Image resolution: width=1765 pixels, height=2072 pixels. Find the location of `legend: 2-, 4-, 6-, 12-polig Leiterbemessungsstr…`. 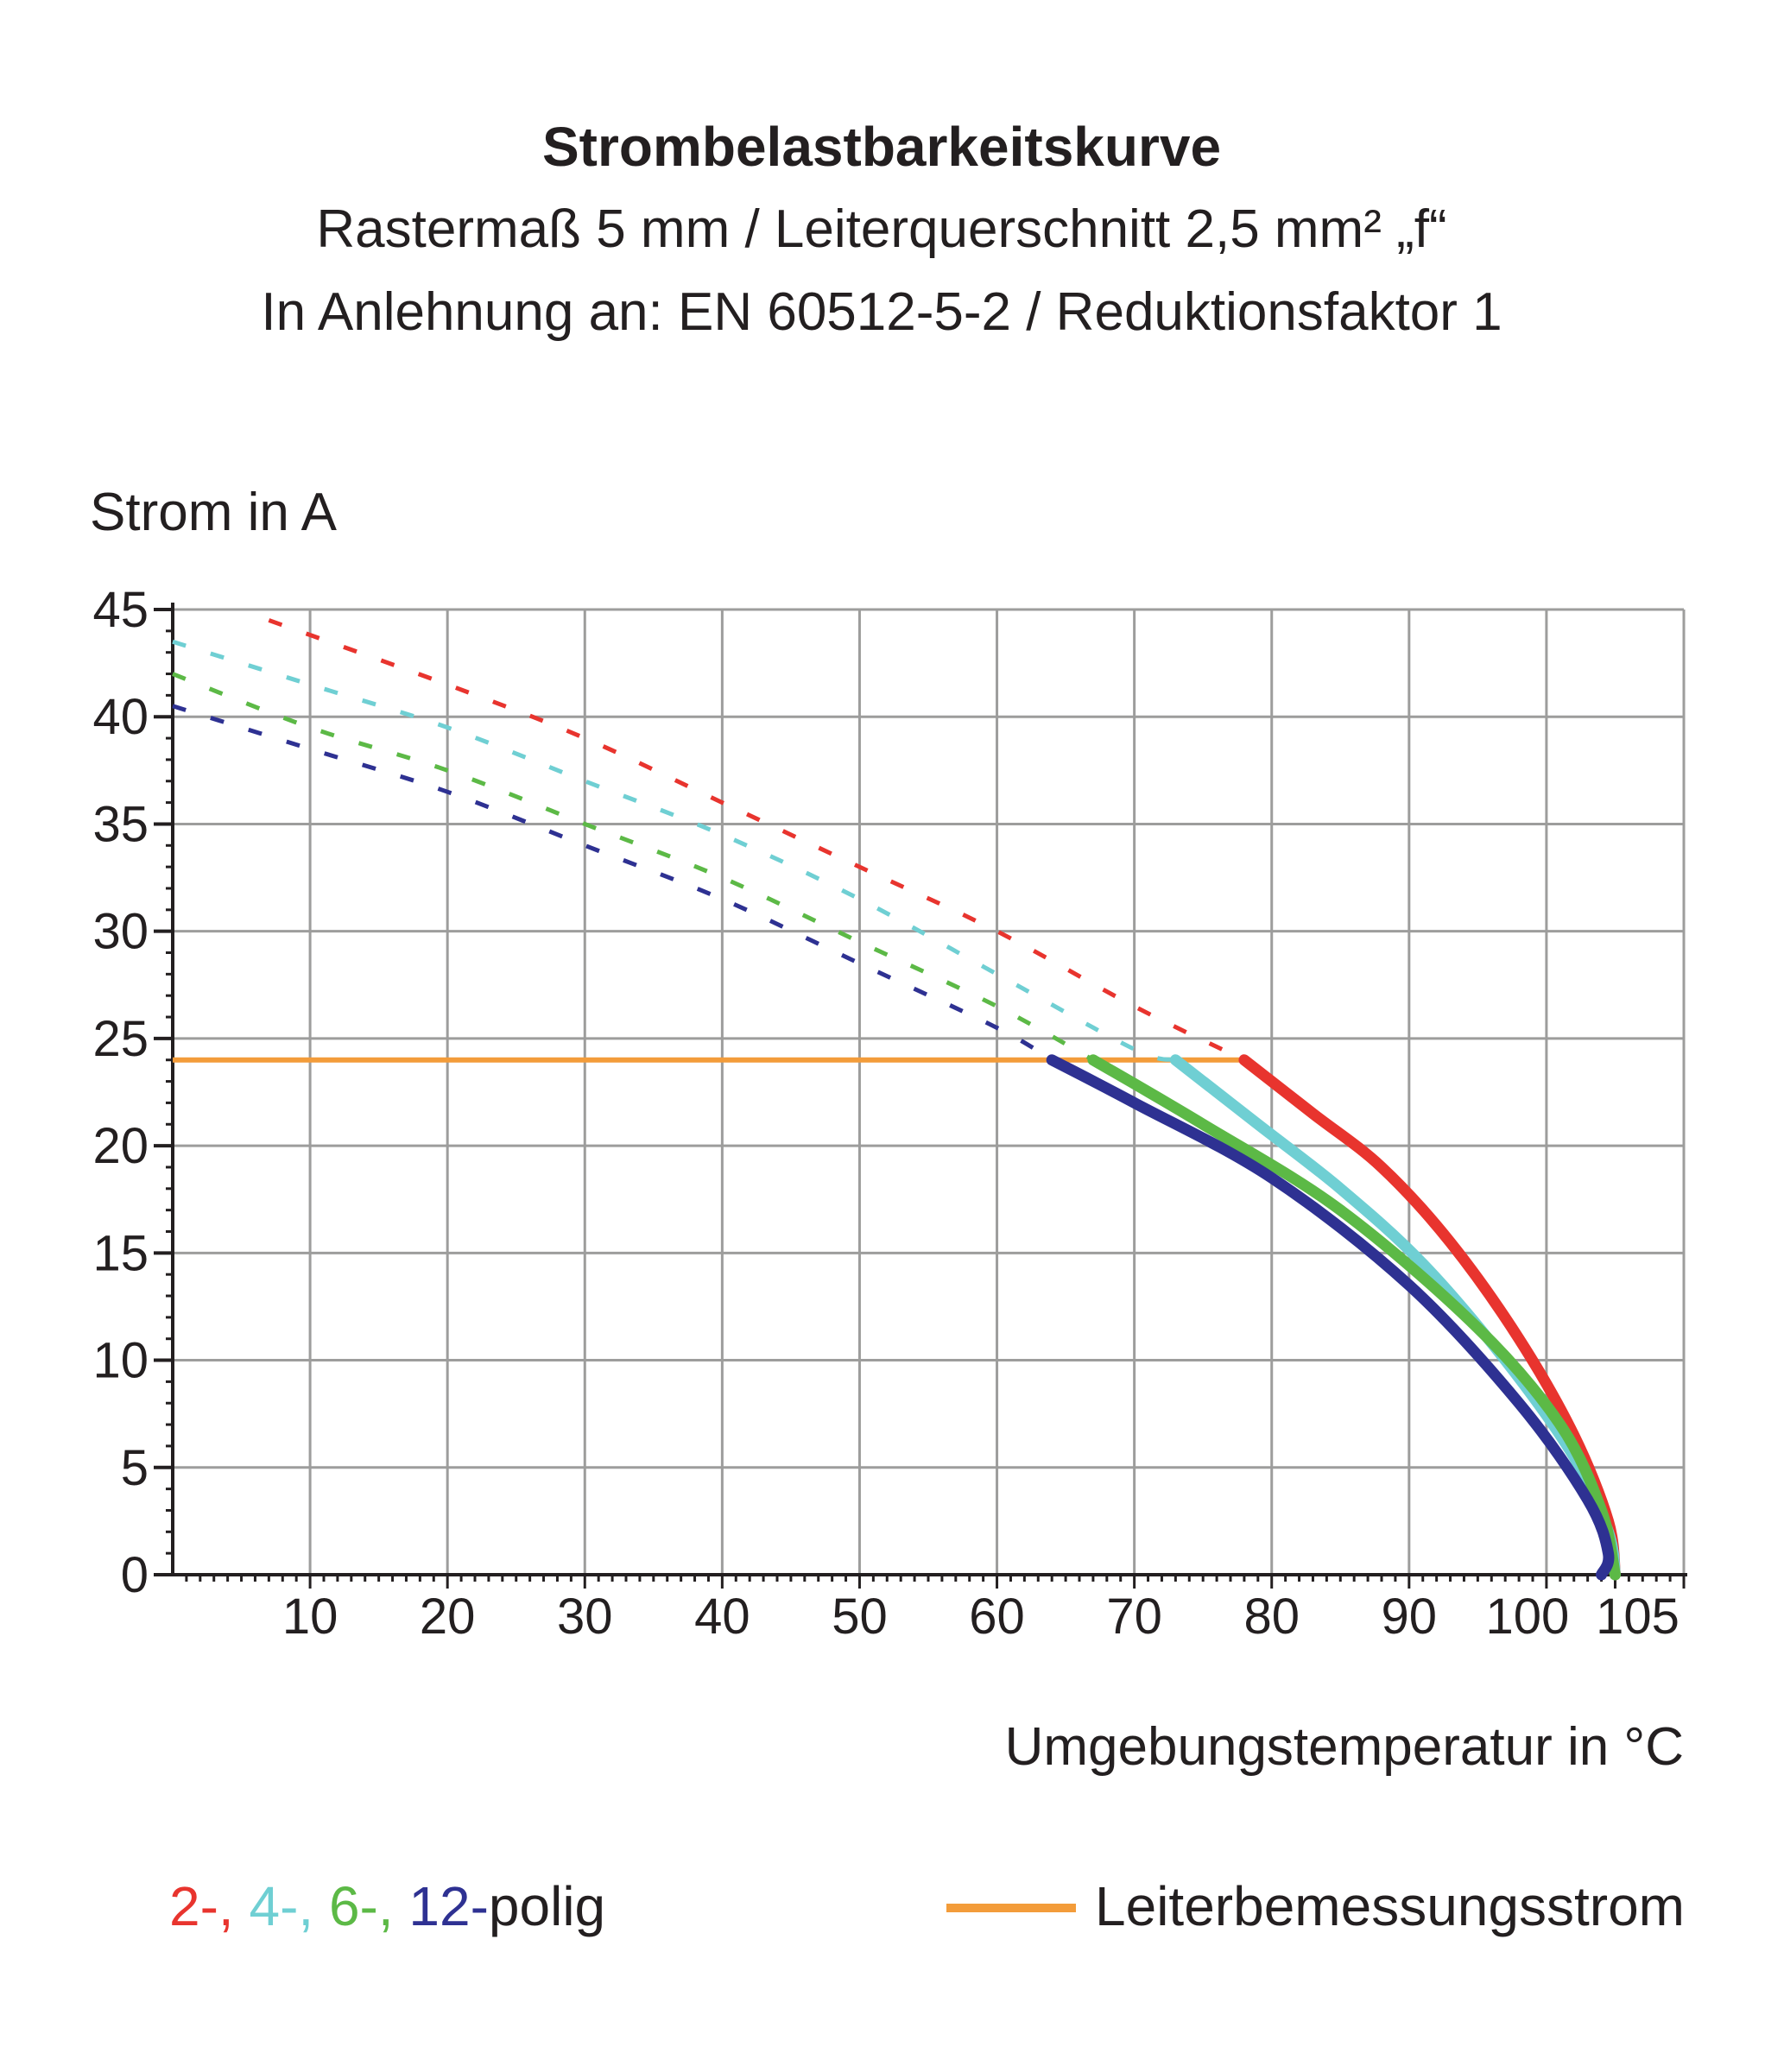

legend: 2-, 4-, 6-, 12-polig Leiterbemessungsstr… is located at coordinates (927, 1906).